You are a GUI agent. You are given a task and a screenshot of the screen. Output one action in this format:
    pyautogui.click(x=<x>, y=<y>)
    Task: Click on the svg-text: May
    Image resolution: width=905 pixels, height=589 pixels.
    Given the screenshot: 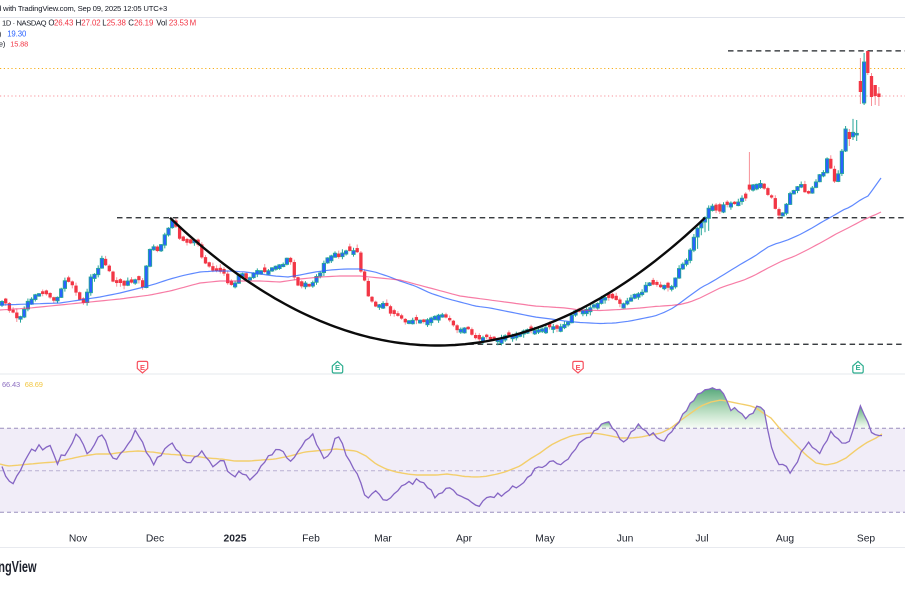 What is the action you would take?
    pyautogui.click(x=545, y=539)
    